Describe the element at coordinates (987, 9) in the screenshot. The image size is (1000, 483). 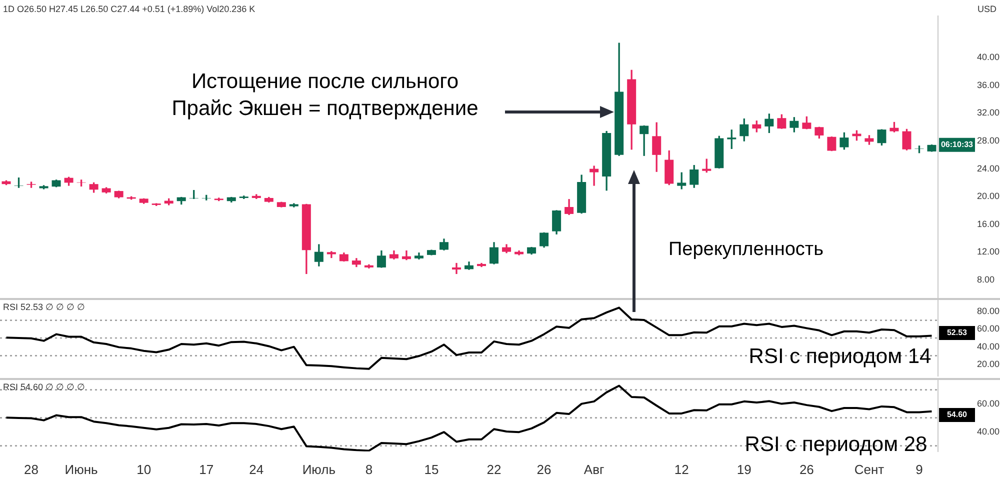
I see `y-axis-title: USD` at that location.